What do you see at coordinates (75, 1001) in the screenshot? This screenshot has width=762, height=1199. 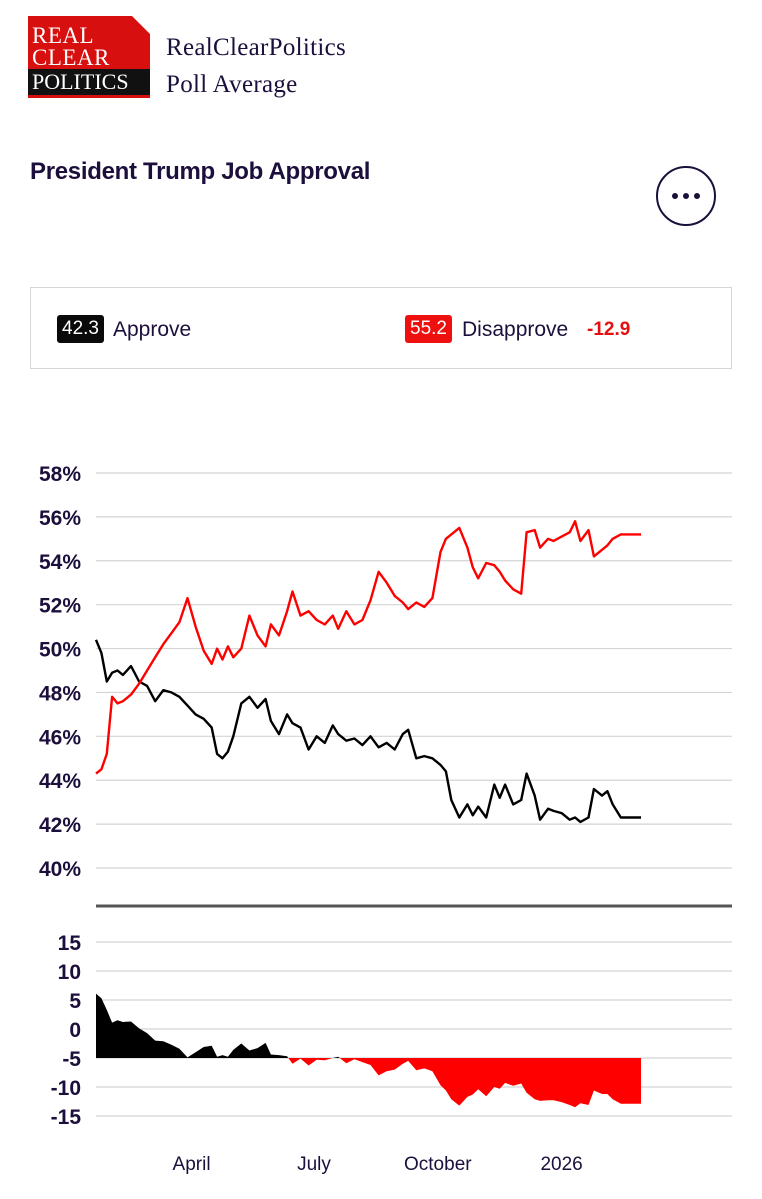 I see `spread-tick-label: 5` at bounding box center [75, 1001].